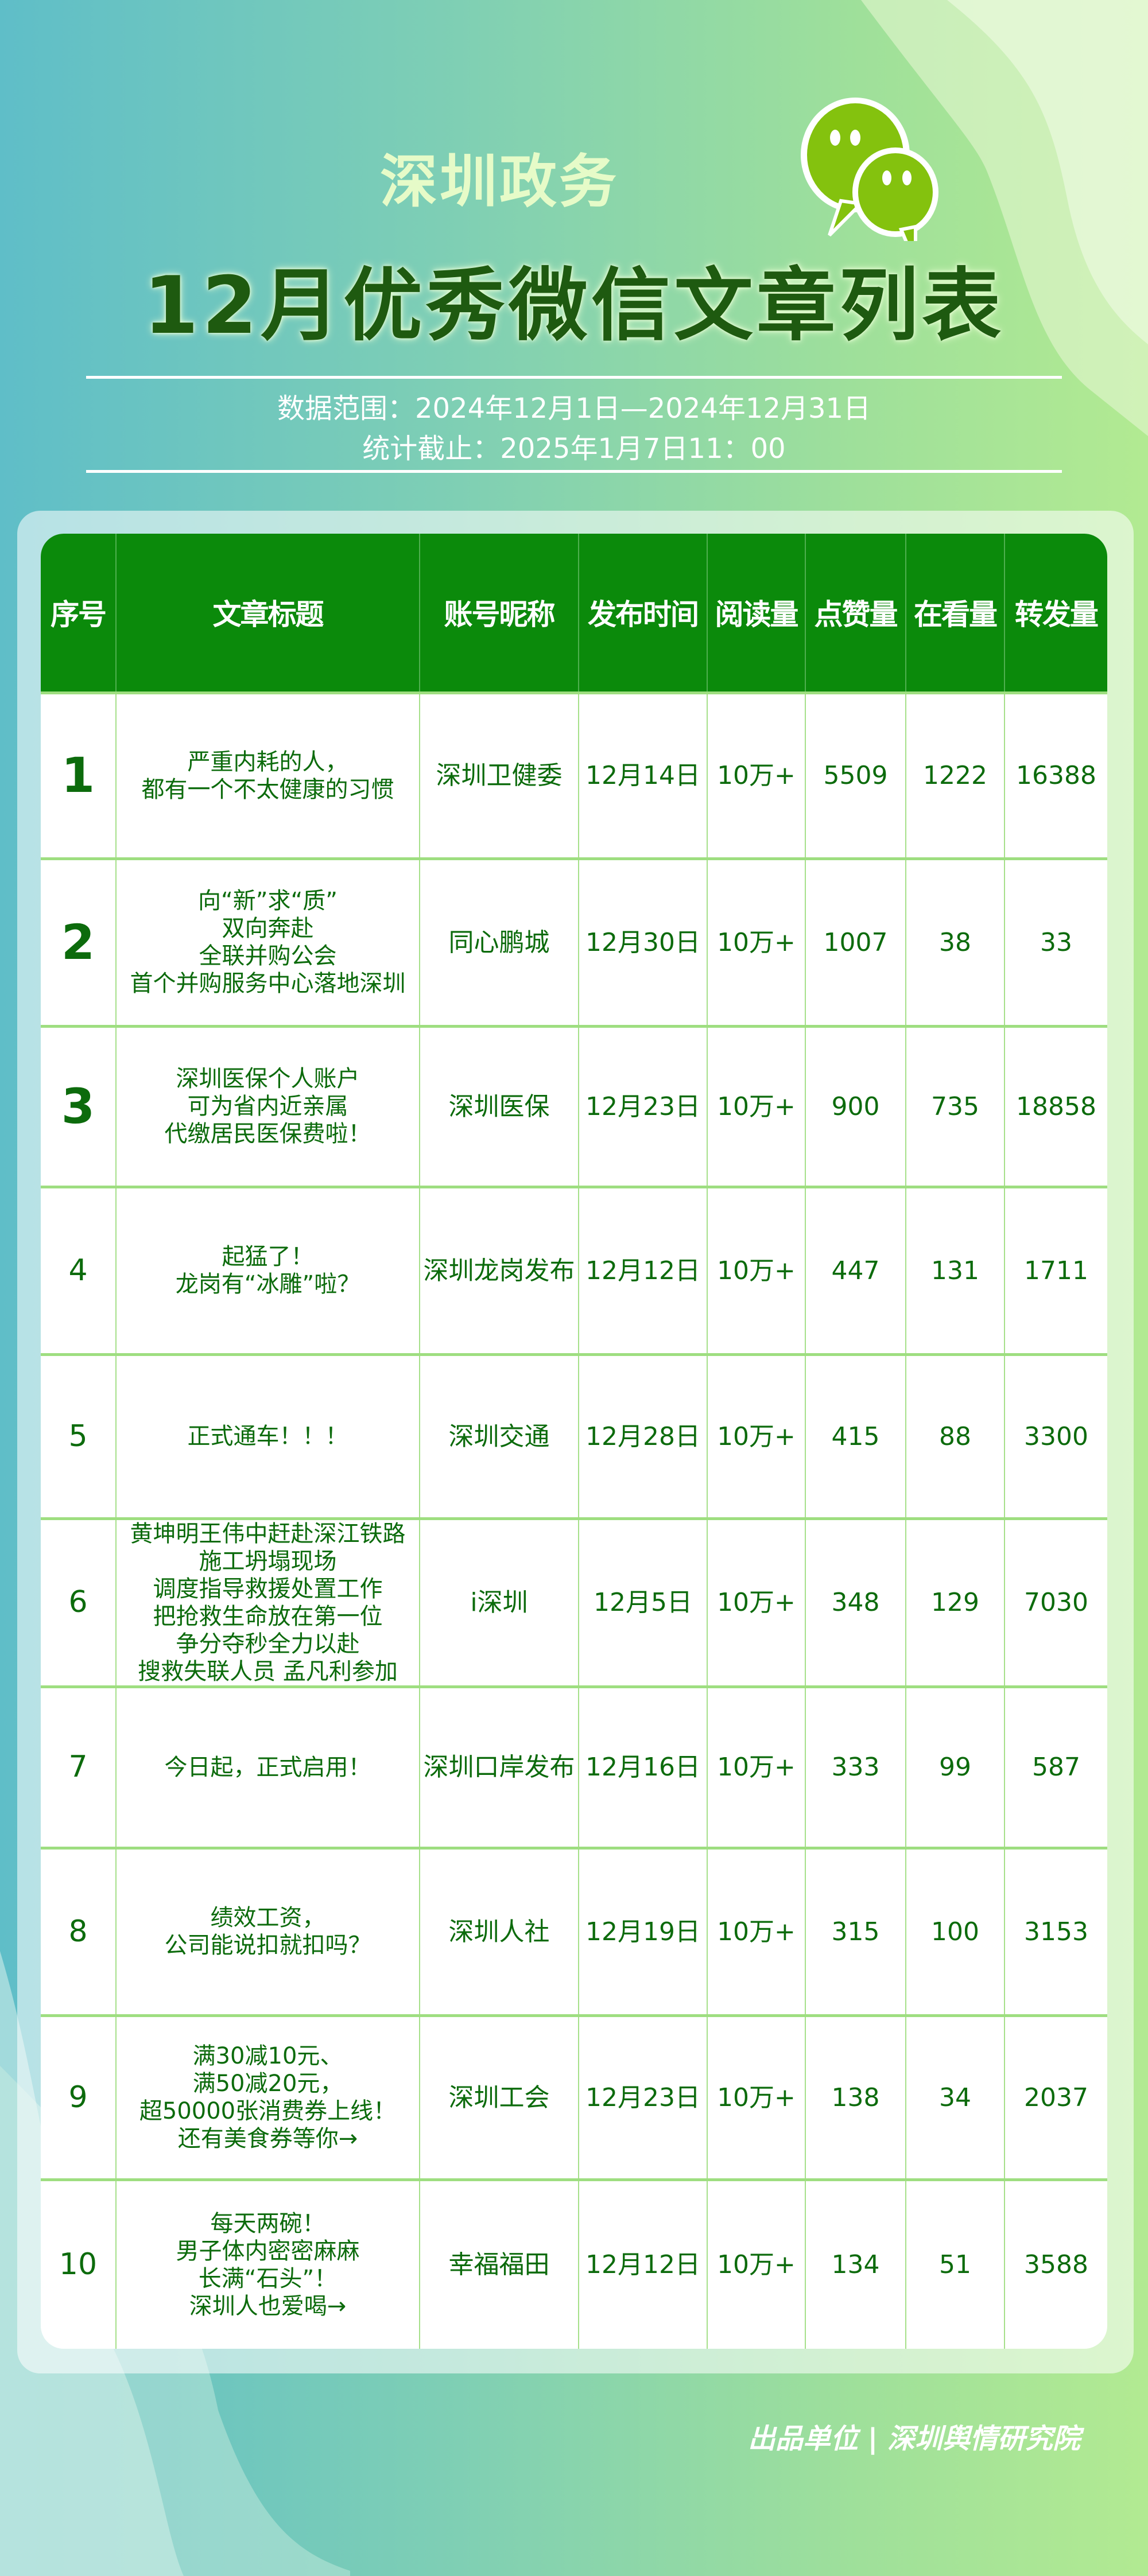 Image resolution: width=1148 pixels, height=2576 pixels. Describe the element at coordinates (267, 2056) in the screenshot. I see `title-line: 满30减10元、` at that location.